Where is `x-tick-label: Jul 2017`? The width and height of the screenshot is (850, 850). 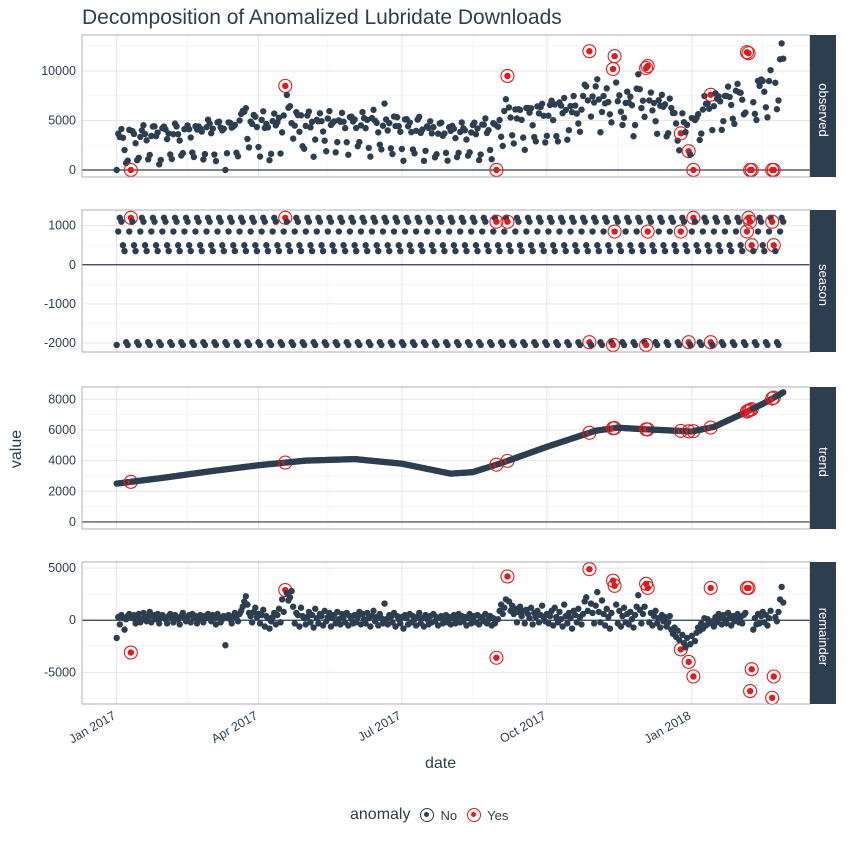 x-tick-label: Jul 2017 is located at coordinates (379, 726).